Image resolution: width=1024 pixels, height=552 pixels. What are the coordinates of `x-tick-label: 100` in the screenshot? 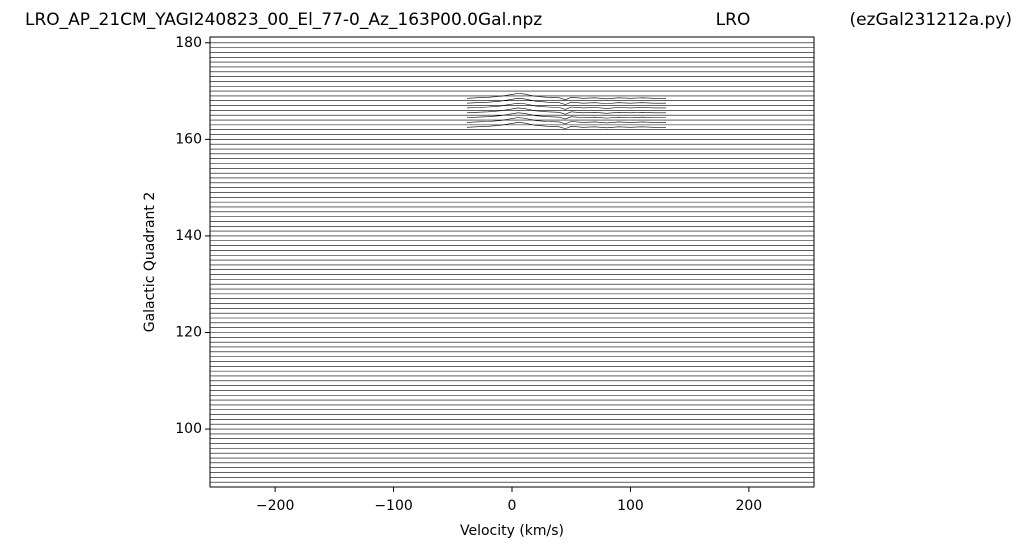 It's located at (630, 506).